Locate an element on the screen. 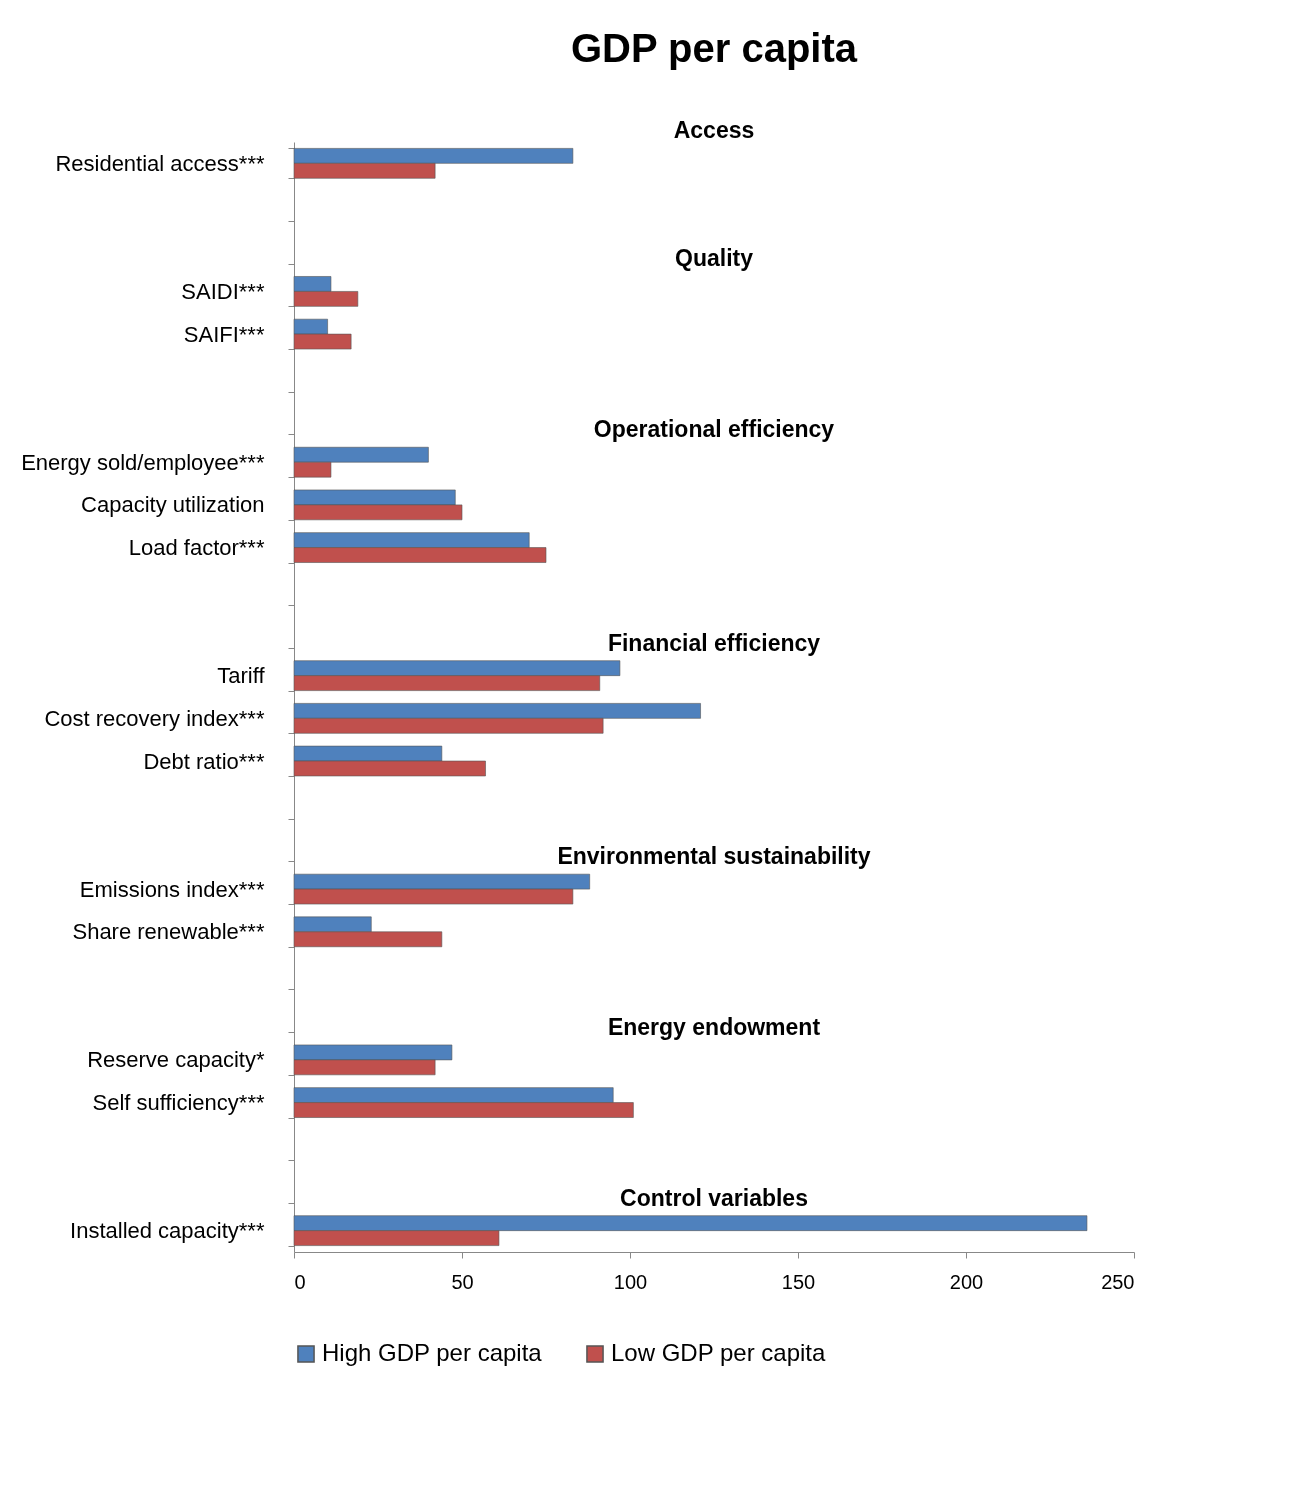  x-tick-label: 100 is located at coordinates (630, 1281).